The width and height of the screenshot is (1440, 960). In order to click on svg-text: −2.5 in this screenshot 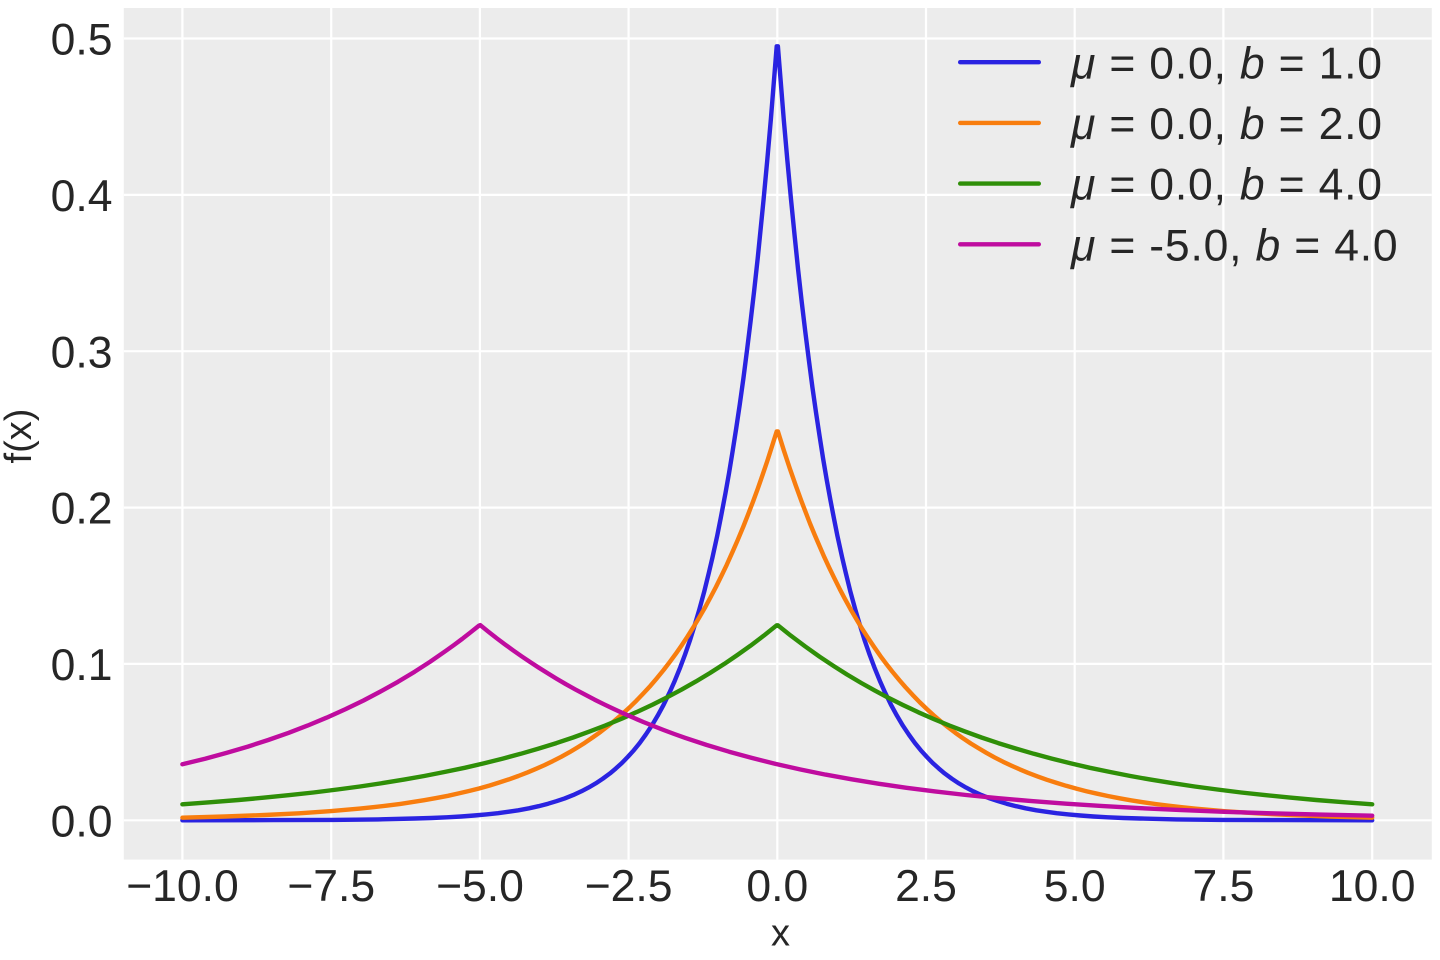, I will do `click(629, 886)`.